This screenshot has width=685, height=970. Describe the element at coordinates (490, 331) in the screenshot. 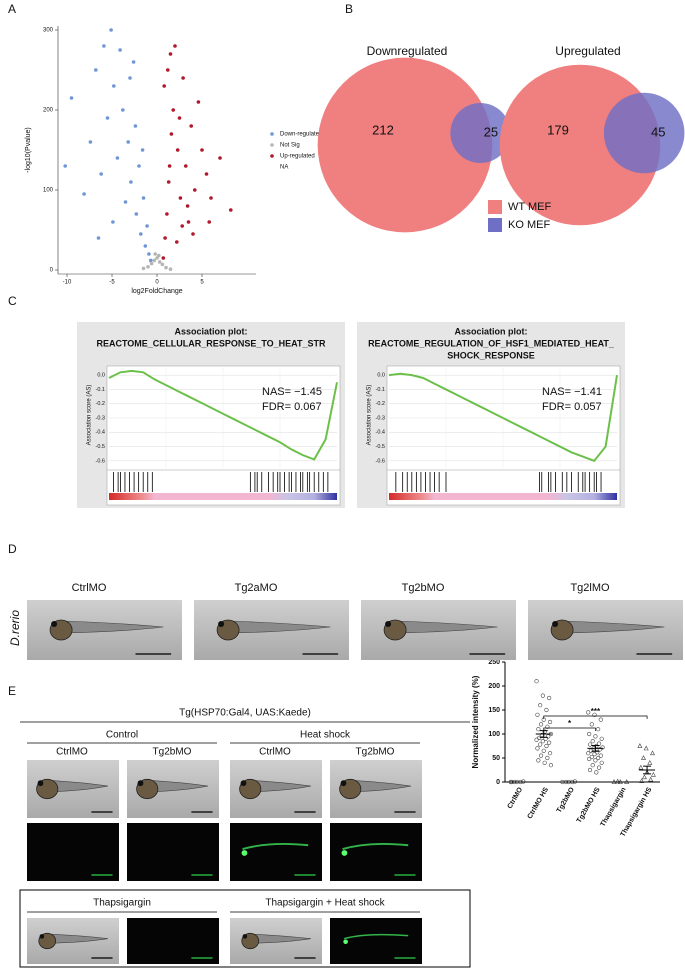

I see `plot-title: Association plot:` at that location.